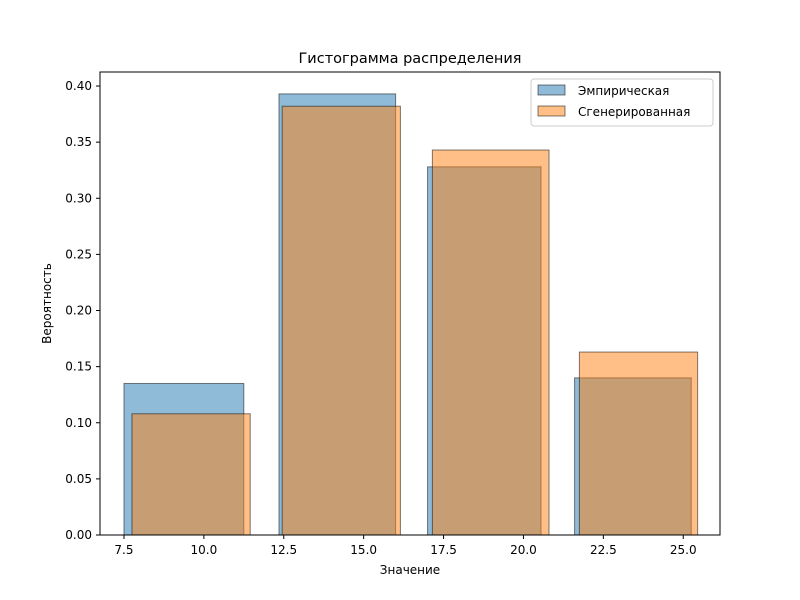 This screenshot has height=600, width=800. Describe the element at coordinates (47, 303) in the screenshot. I see `y-axis-label: Вероятность` at that location.